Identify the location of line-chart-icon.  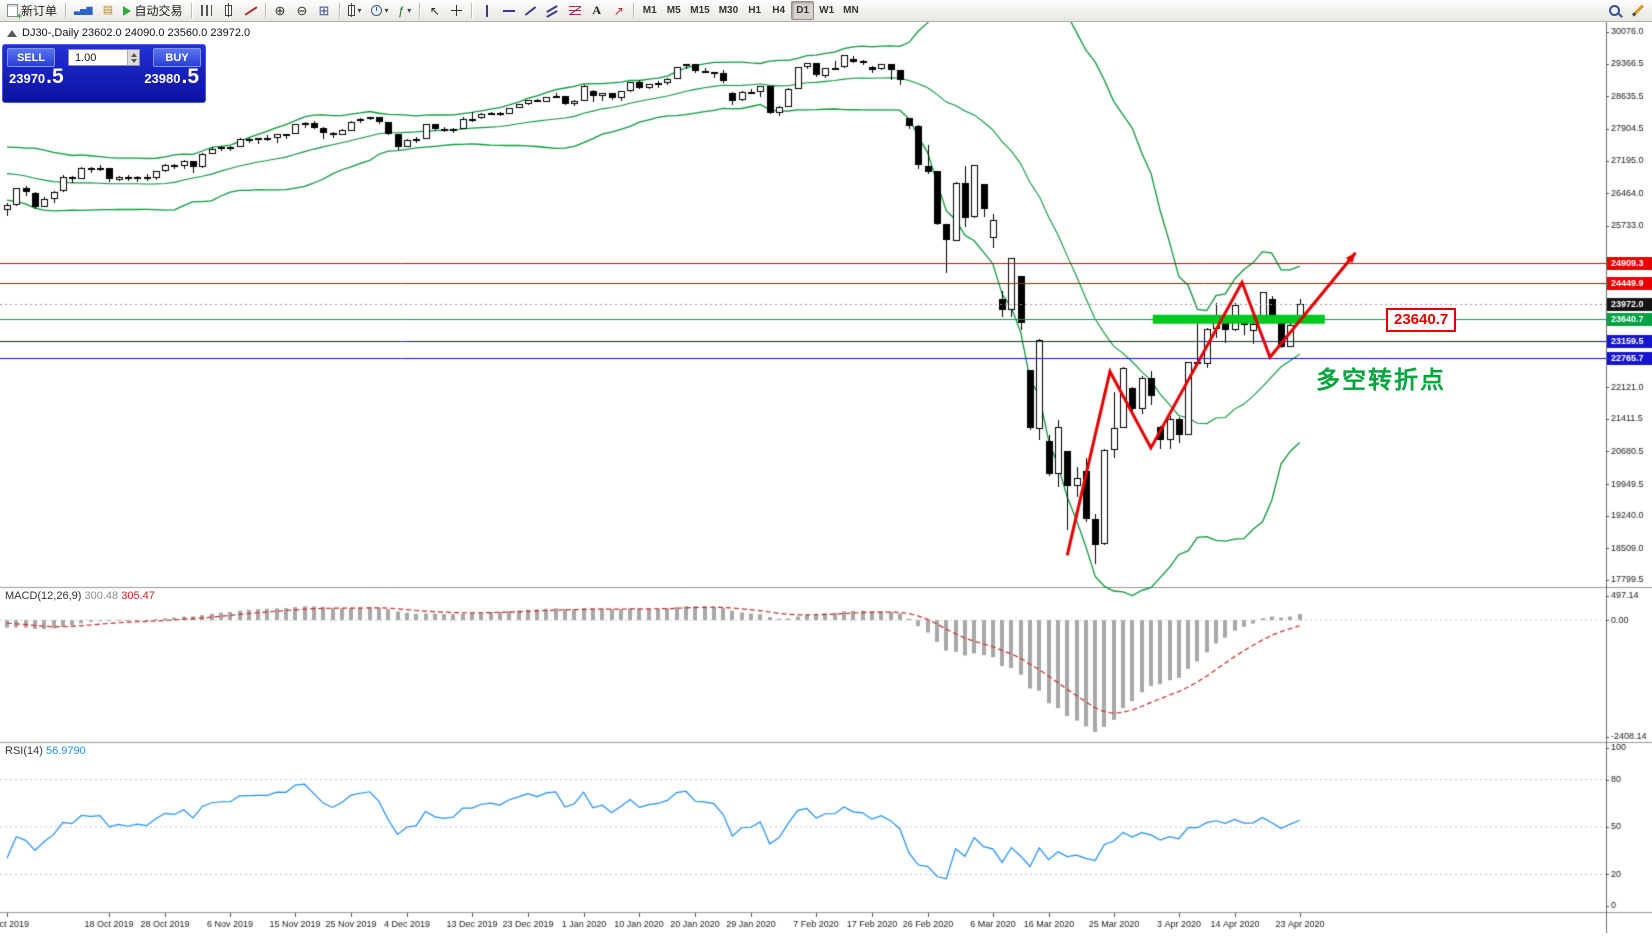
(250, 10).